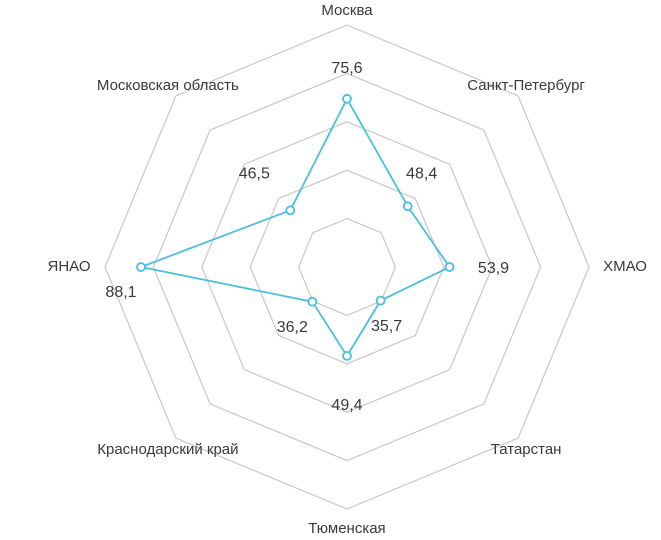  What do you see at coordinates (346, 527) in the screenshot?
I see `category-label: Тюменская` at bounding box center [346, 527].